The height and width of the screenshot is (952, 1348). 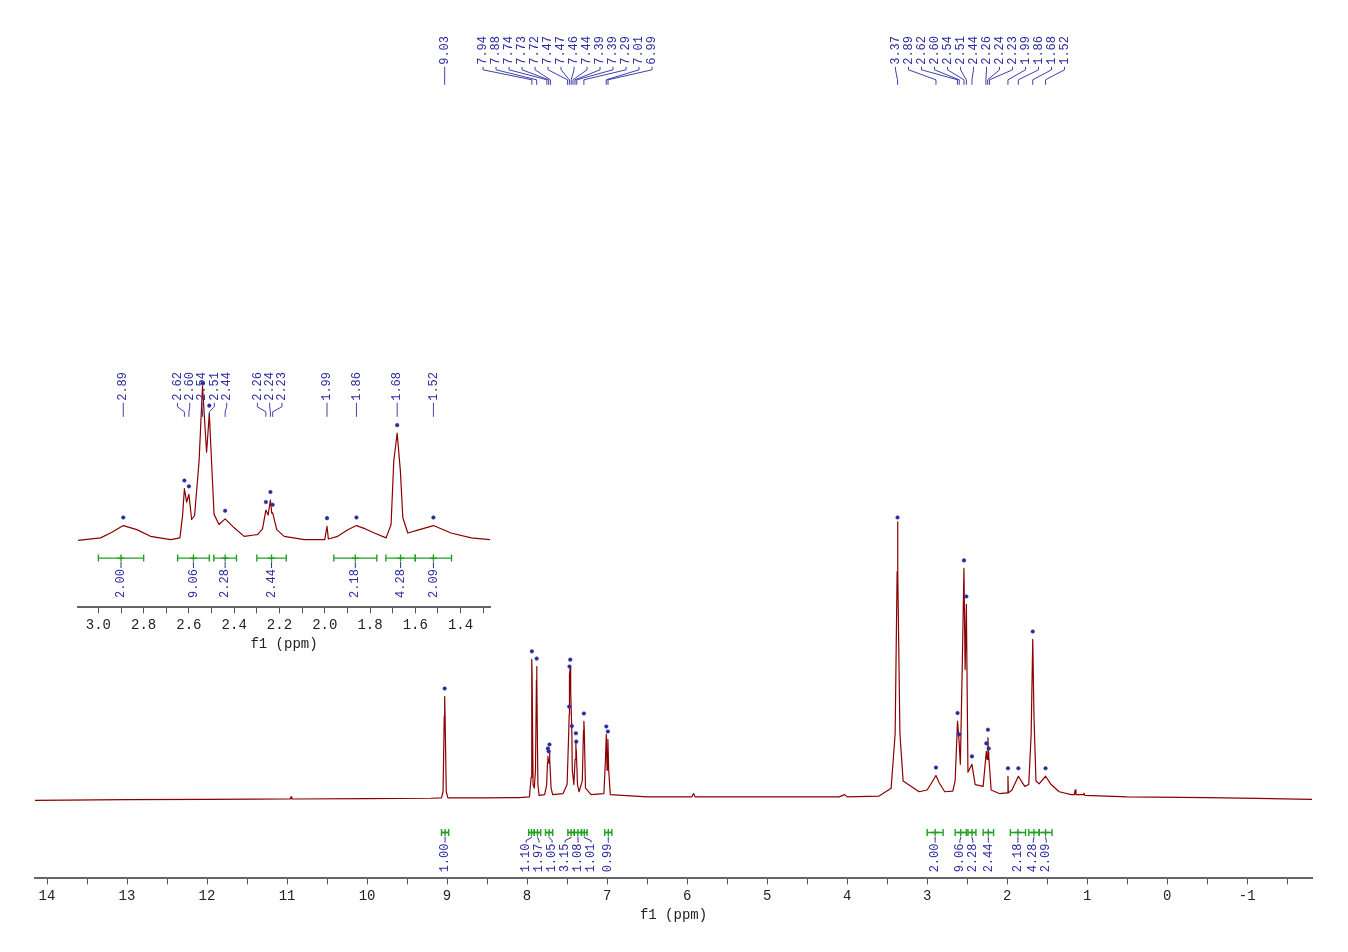 What do you see at coordinates (47, 895) in the screenshot?
I see `x-tick-label: 14` at bounding box center [47, 895].